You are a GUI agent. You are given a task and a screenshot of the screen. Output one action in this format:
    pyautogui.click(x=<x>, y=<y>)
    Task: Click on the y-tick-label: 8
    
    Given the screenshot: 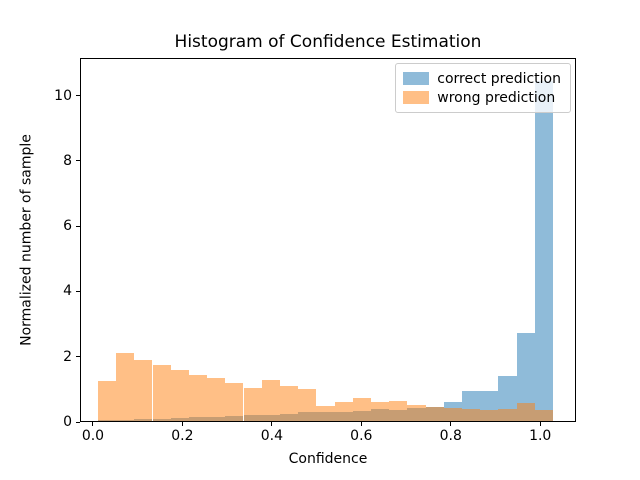 What is the action you would take?
    pyautogui.click(x=67, y=160)
    